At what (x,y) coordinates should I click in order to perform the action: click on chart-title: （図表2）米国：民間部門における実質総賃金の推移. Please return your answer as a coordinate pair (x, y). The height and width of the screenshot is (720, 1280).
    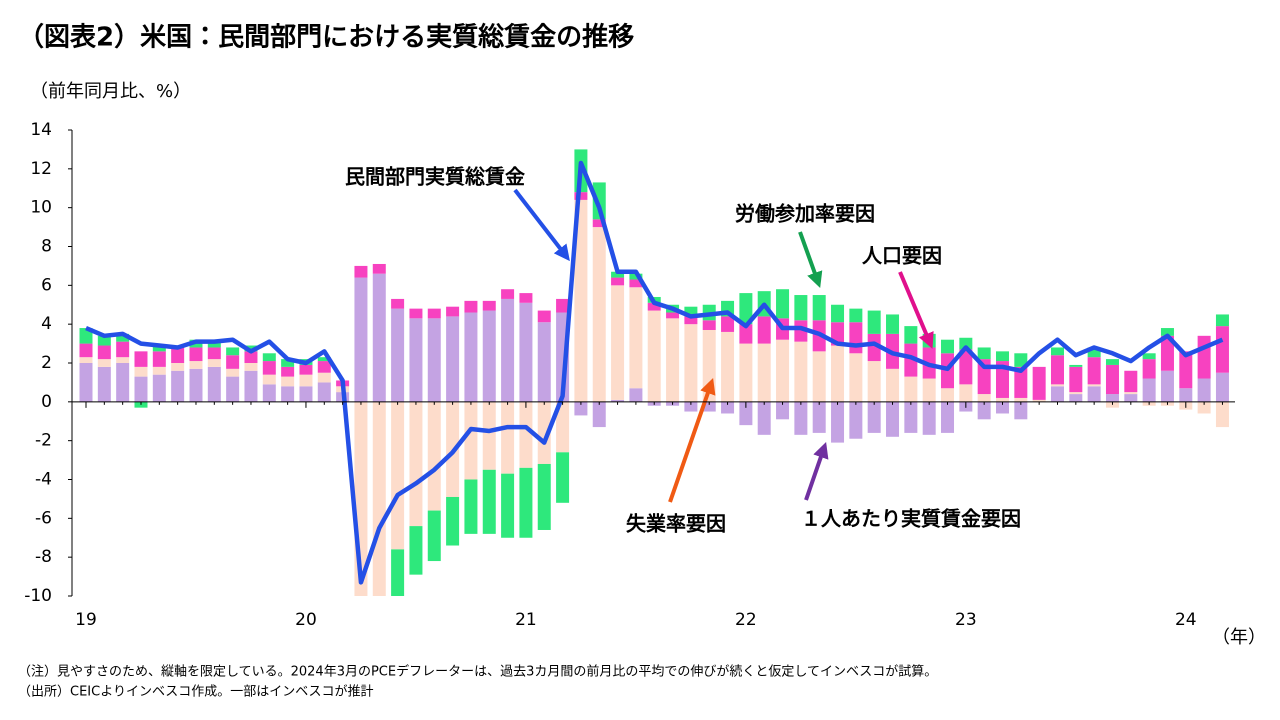
    Looking at the image, I should click on (326, 37).